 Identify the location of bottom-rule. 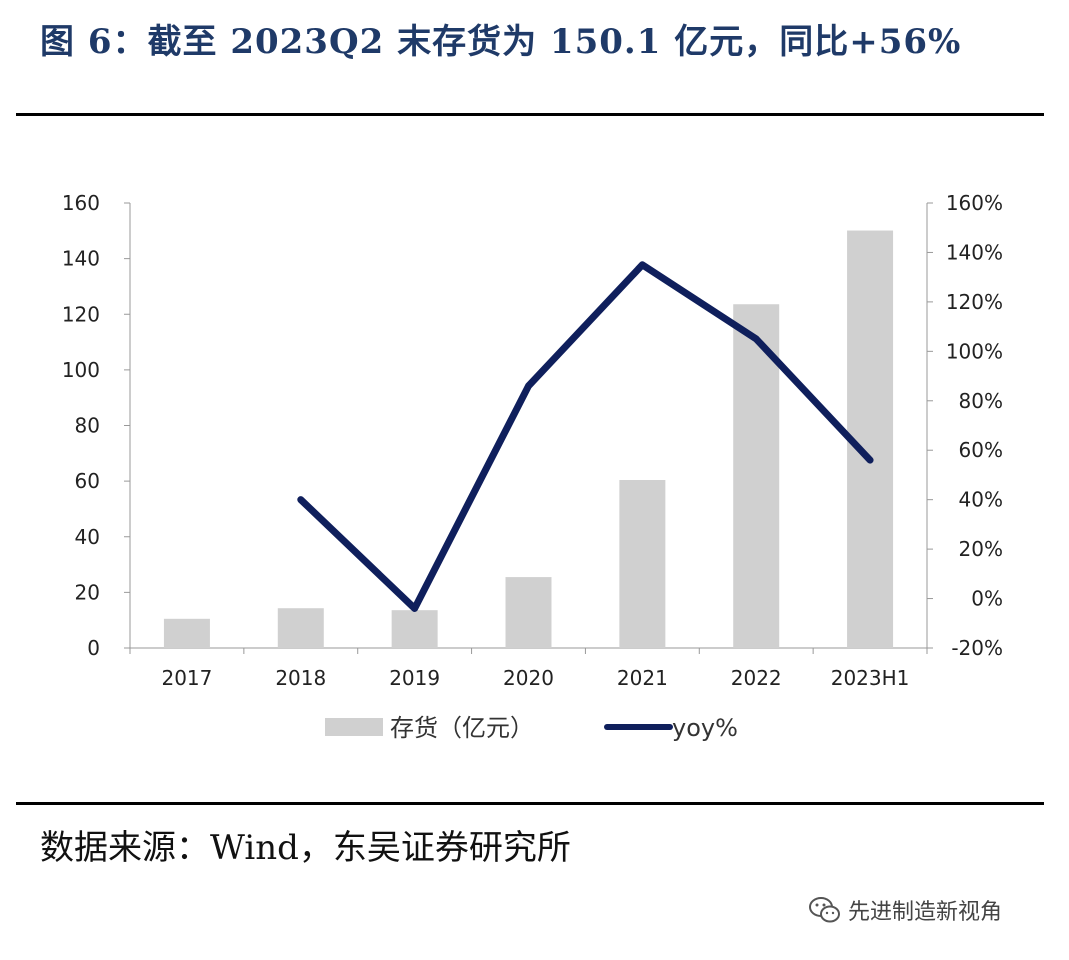
(530, 803).